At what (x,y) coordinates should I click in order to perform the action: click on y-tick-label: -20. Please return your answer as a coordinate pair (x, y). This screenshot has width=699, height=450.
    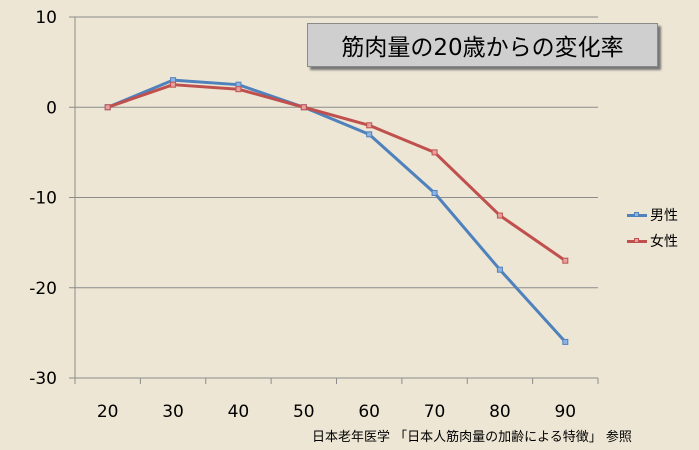
    Looking at the image, I should click on (43, 289).